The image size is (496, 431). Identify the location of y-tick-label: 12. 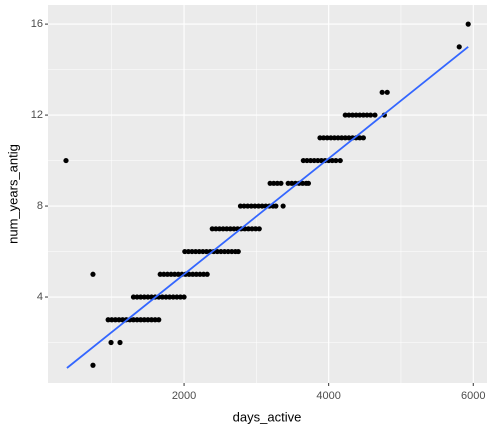
(37, 115).